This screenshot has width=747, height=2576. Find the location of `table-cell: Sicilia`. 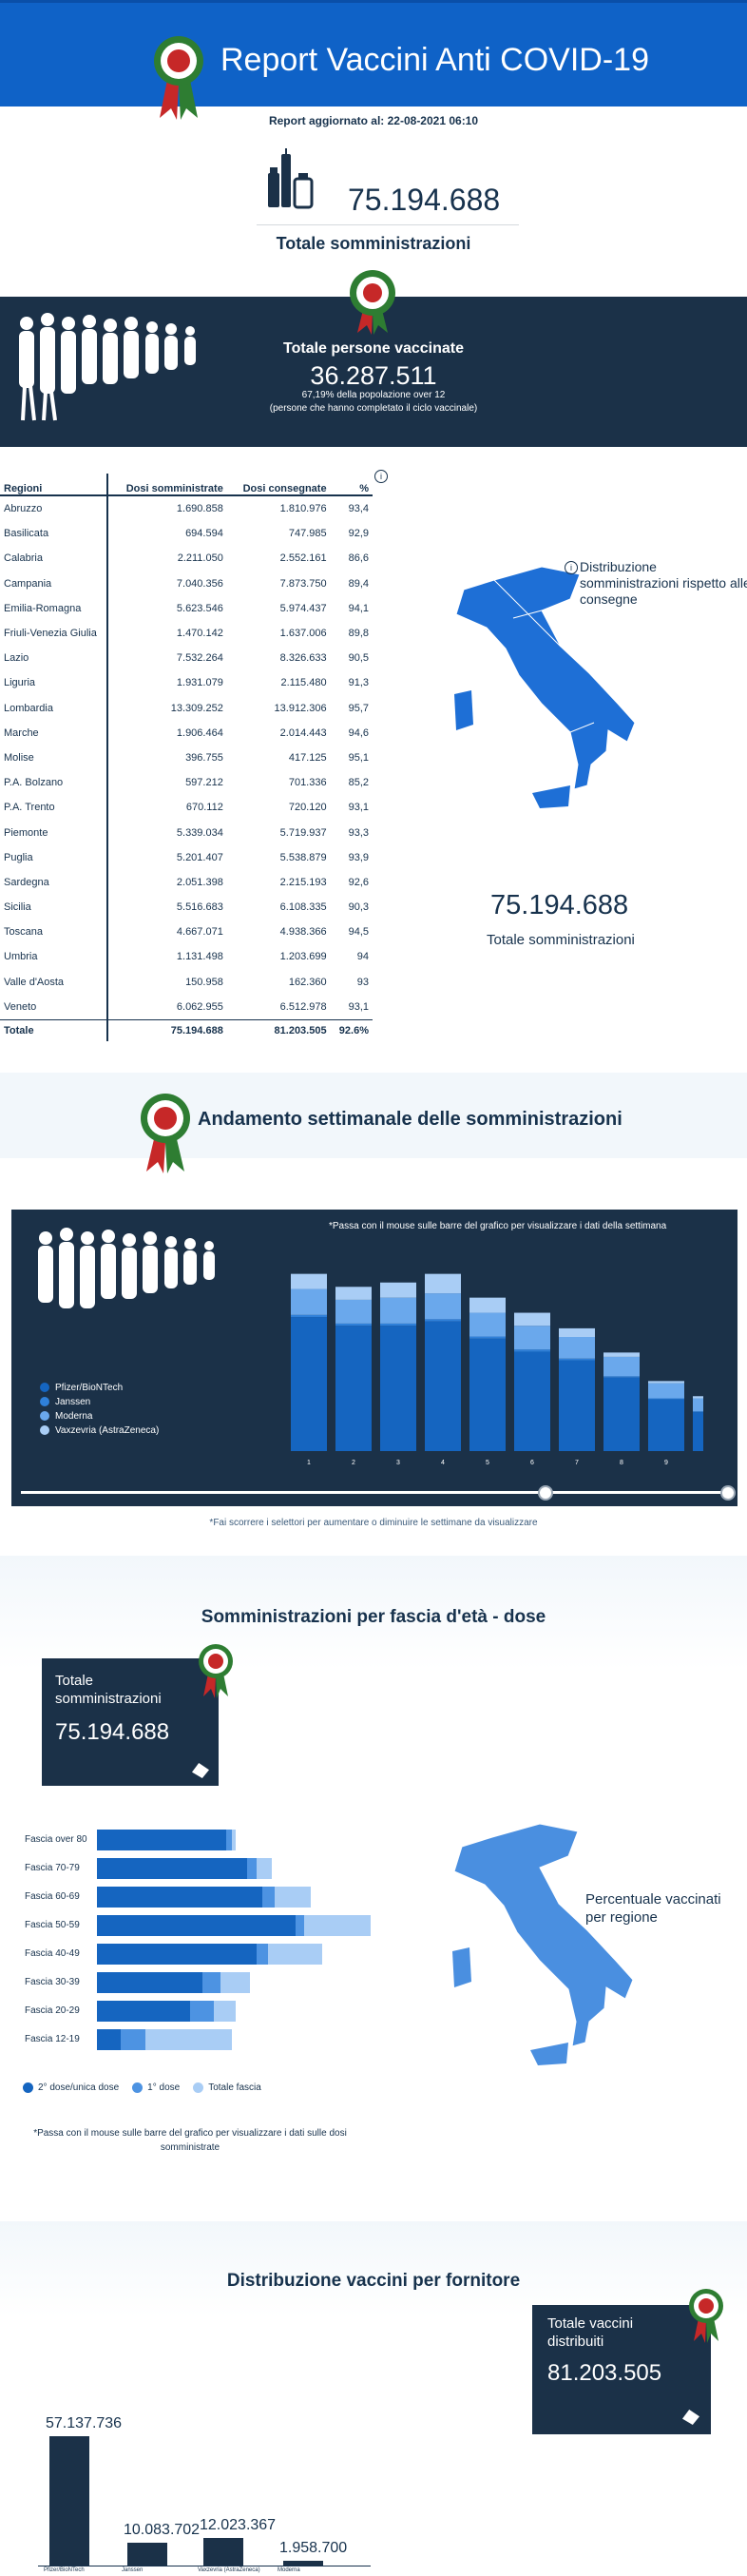

table-cell: Sicilia is located at coordinates (54, 907).